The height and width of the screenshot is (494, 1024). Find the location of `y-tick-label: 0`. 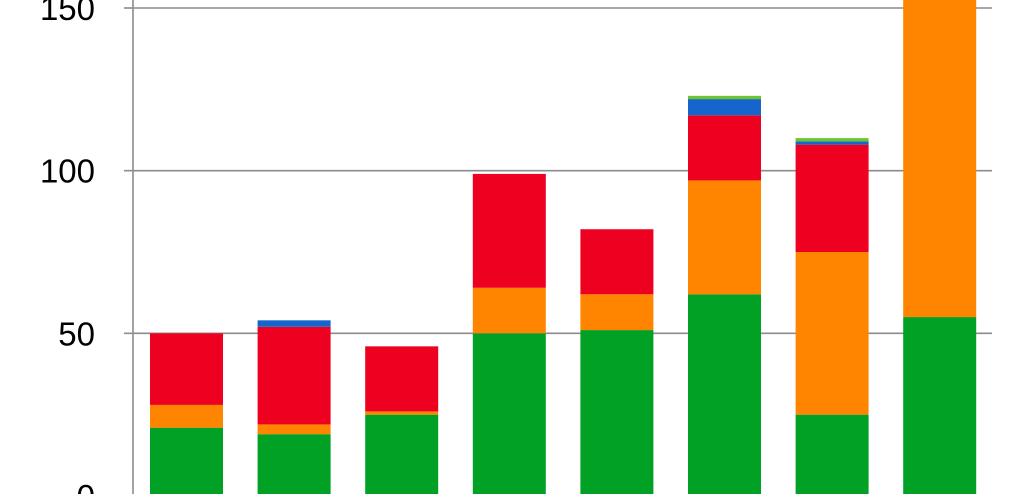

y-tick-label: 0 is located at coordinates (86, 486).